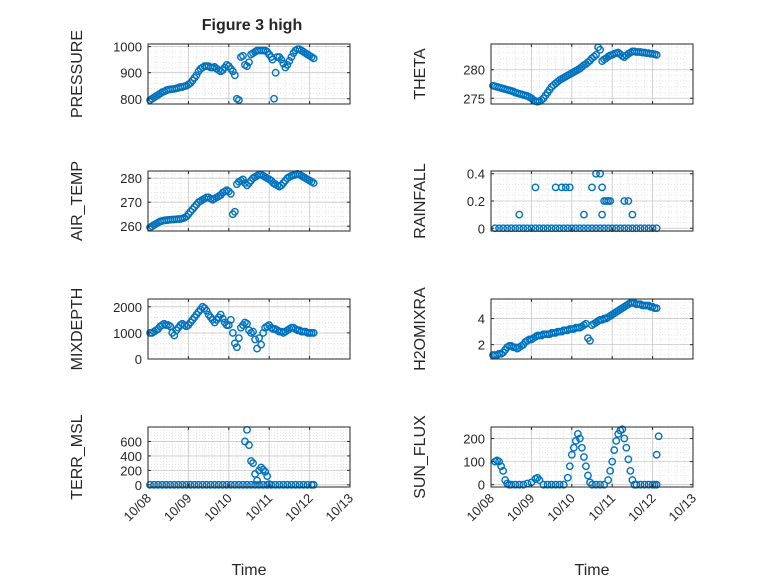 This screenshot has width=778, height=583. Describe the element at coordinates (642, 508) in the screenshot. I see `x-tick-label: 10/12` at that location.